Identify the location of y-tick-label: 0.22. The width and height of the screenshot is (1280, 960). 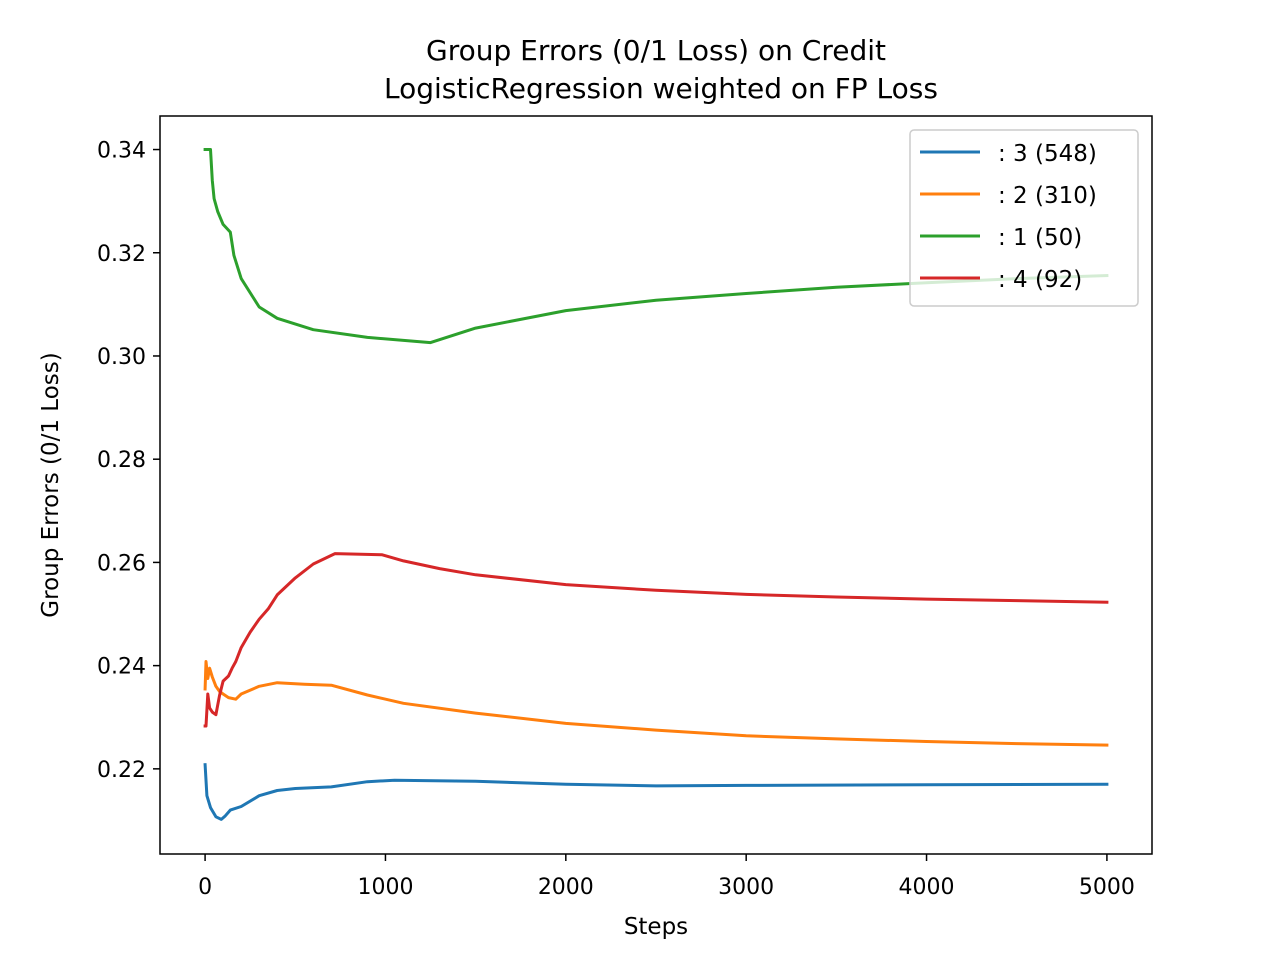
(121, 770).